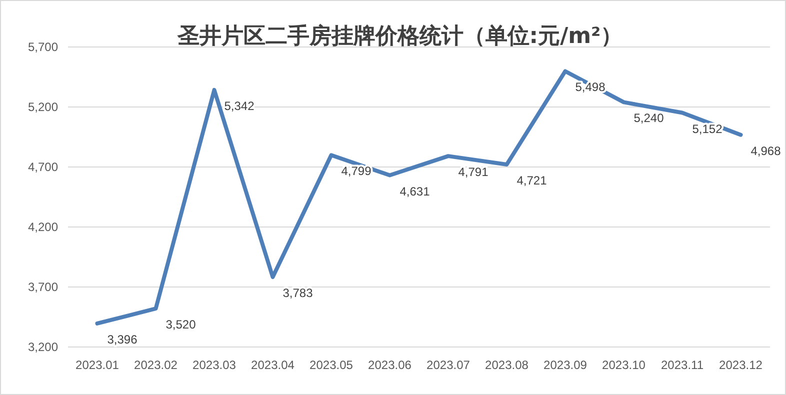 This screenshot has height=395, width=786. I want to click on data-label: 4,791, so click(473, 172).